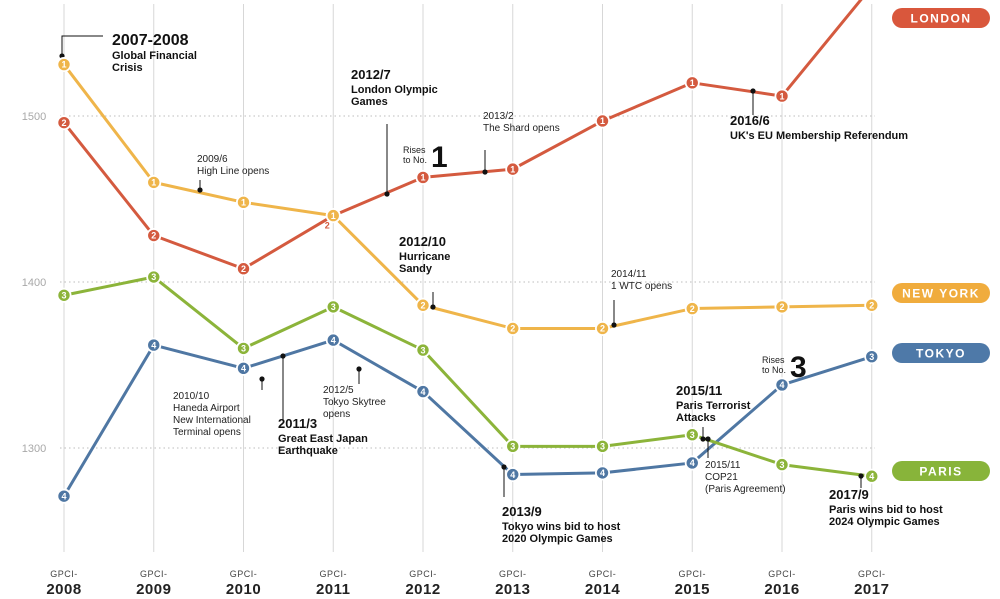 The image size is (1000, 599). Describe the element at coordinates (297, 423) in the screenshot. I see `annotation-text: 2011/3` at that location.